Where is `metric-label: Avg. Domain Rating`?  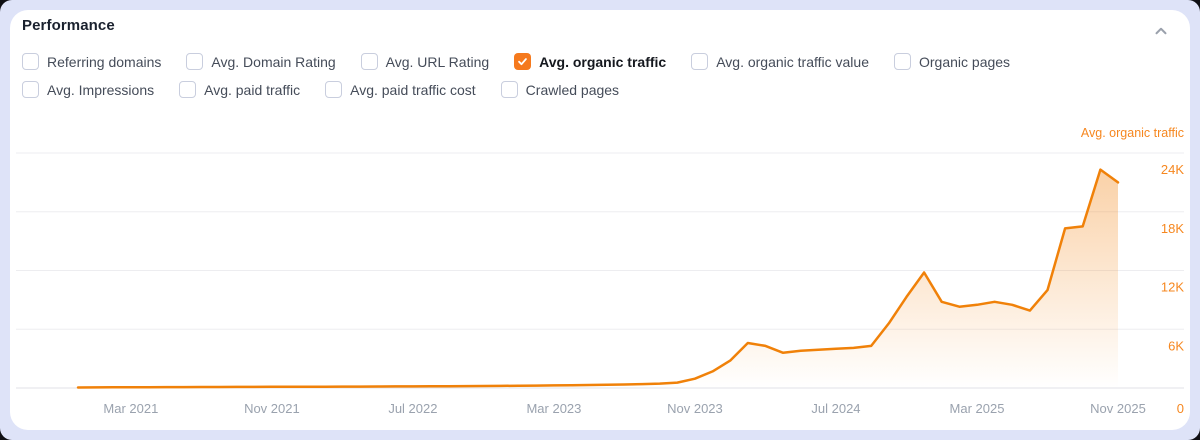 metric-label: Avg. Domain Rating is located at coordinates (273, 61).